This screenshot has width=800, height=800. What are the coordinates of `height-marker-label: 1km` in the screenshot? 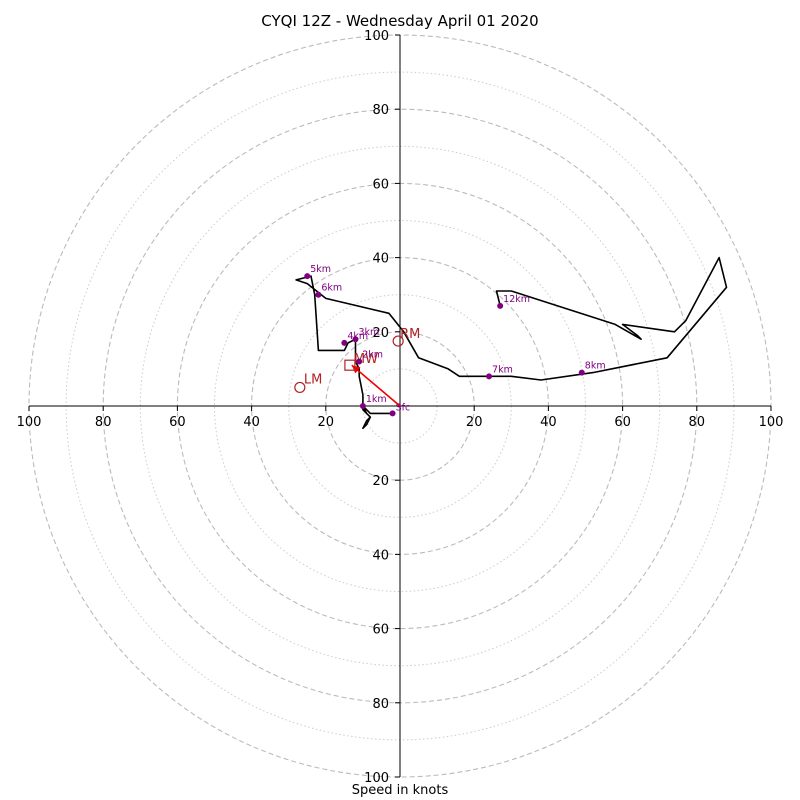 It's located at (376, 399).